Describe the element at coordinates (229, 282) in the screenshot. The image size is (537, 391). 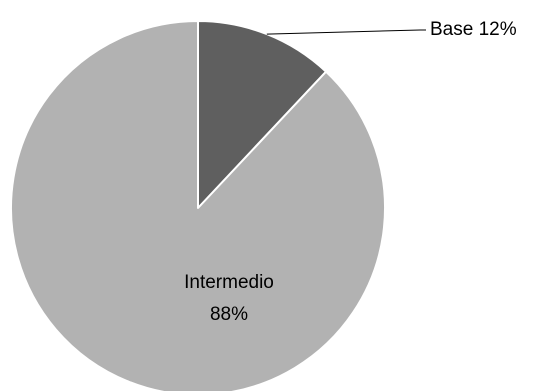
I see `data-label-intermedio-name: Intermedio` at that location.